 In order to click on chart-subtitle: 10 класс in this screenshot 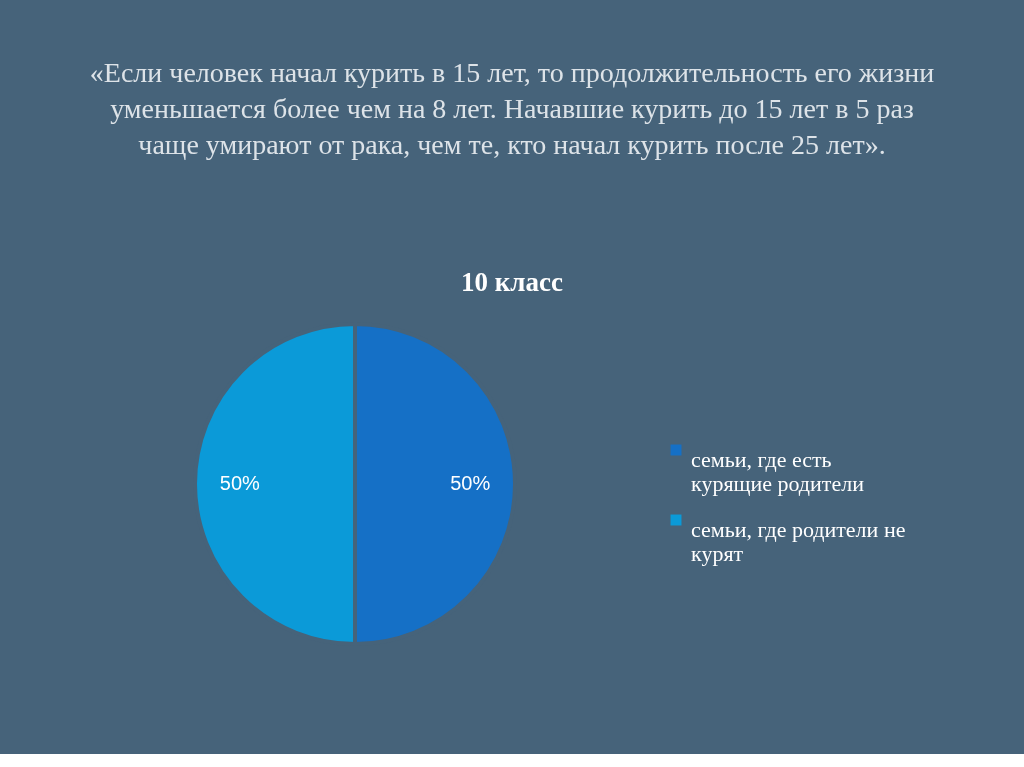, I will do `click(512, 282)`.